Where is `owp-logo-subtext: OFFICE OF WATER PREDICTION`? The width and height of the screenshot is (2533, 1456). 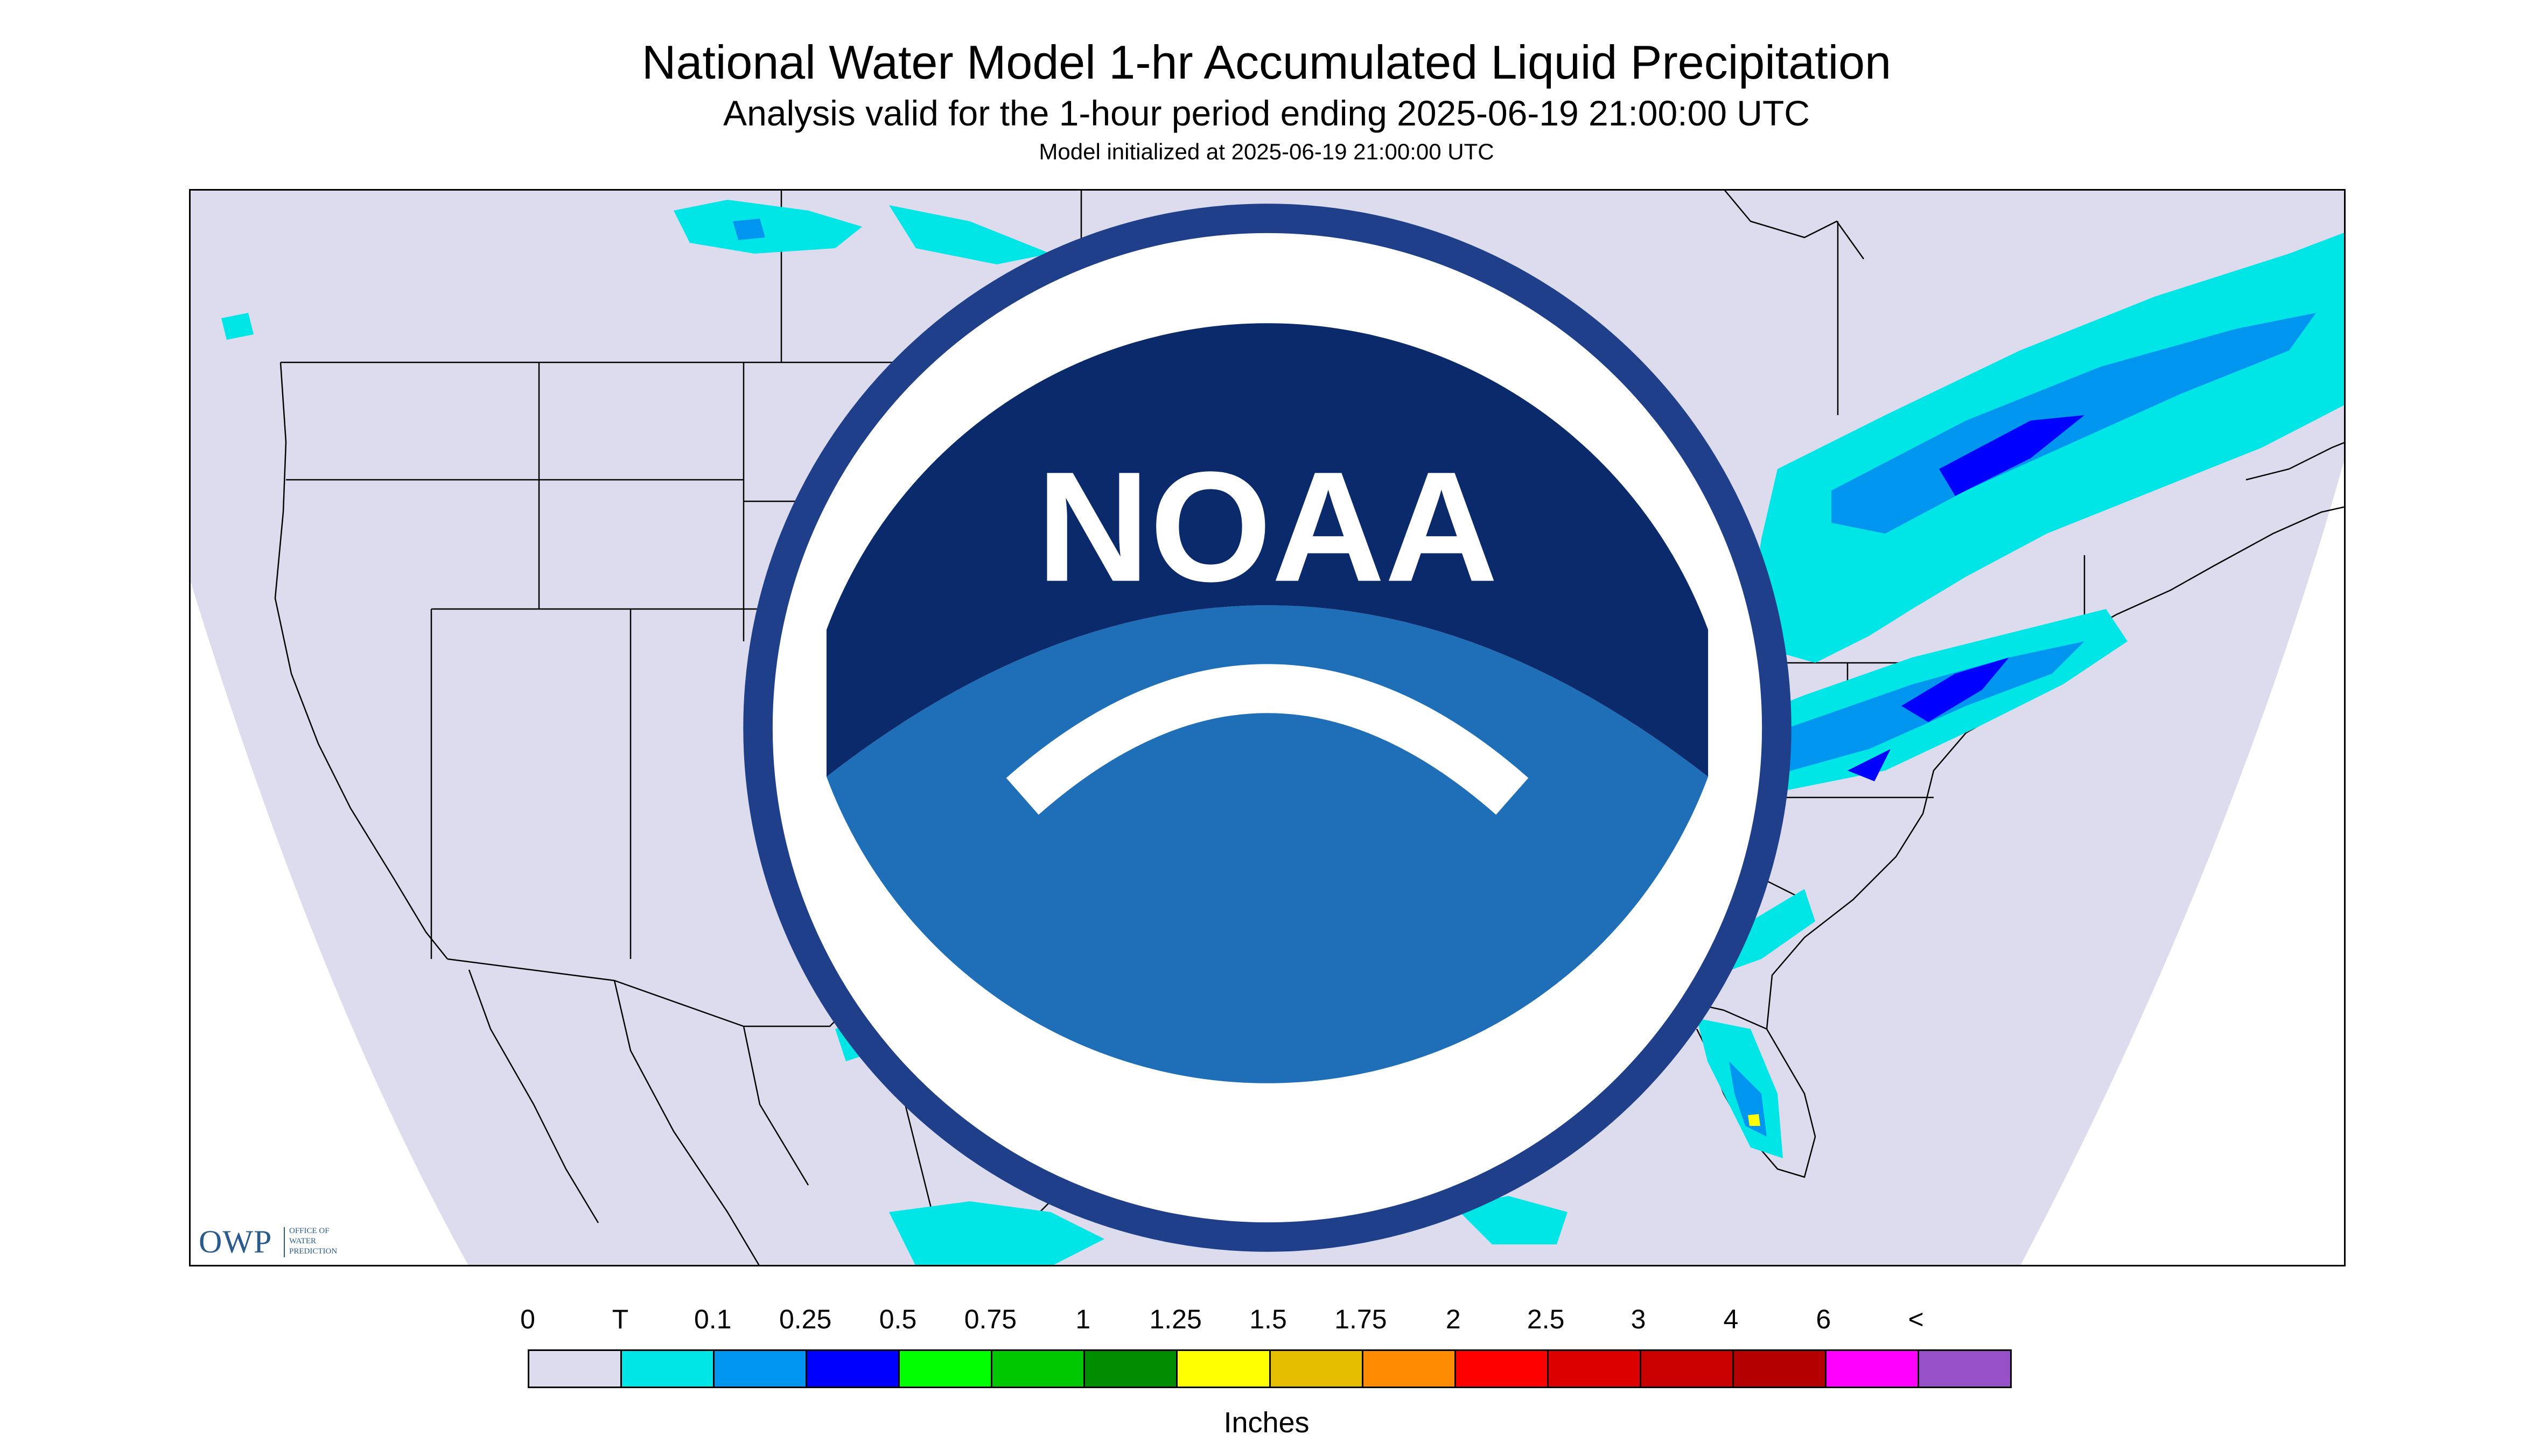 owp-logo-subtext: OFFICE OF WATER PREDICTION is located at coordinates (332, 1241).